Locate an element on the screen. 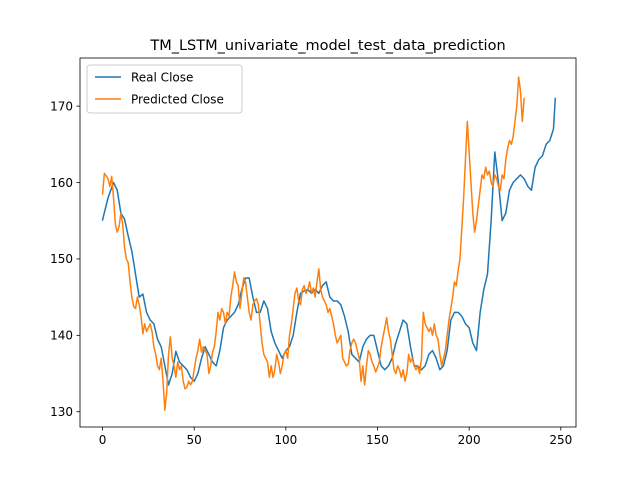 This screenshot has height=480, width=640. legend: Real Close Predicted Close is located at coordinates (164, 89).